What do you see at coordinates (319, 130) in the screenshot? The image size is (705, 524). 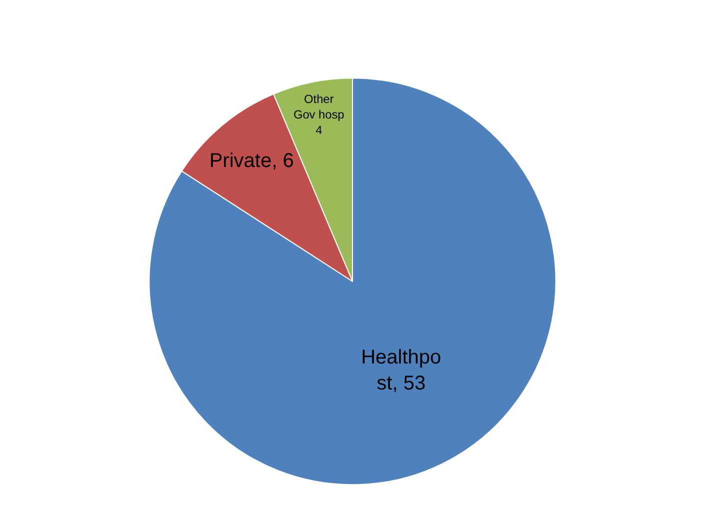 I see `data-label: 4` at bounding box center [319, 130].